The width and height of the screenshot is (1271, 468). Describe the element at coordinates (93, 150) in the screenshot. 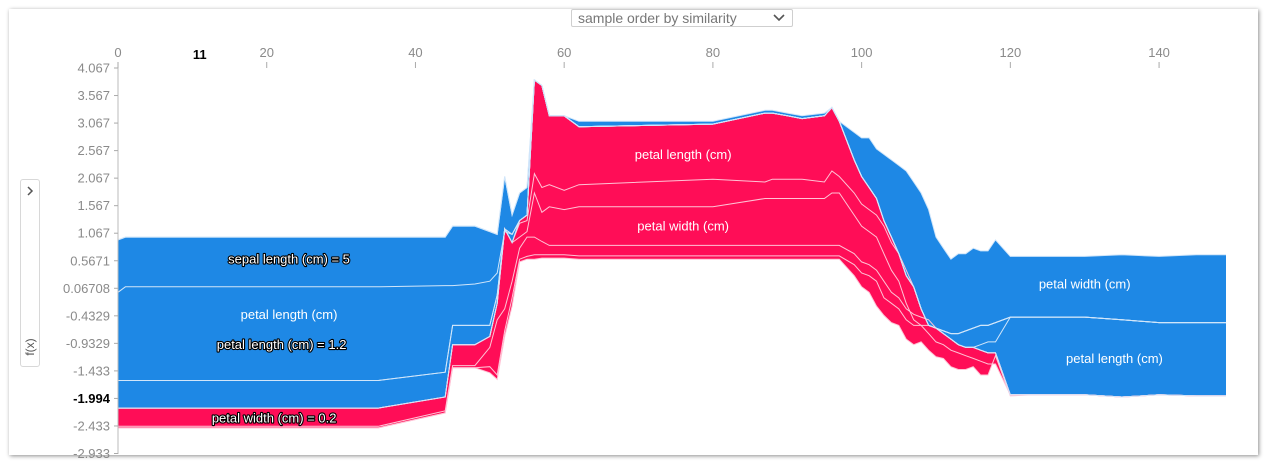

I see `y-tick-label: 2.567` at that location.